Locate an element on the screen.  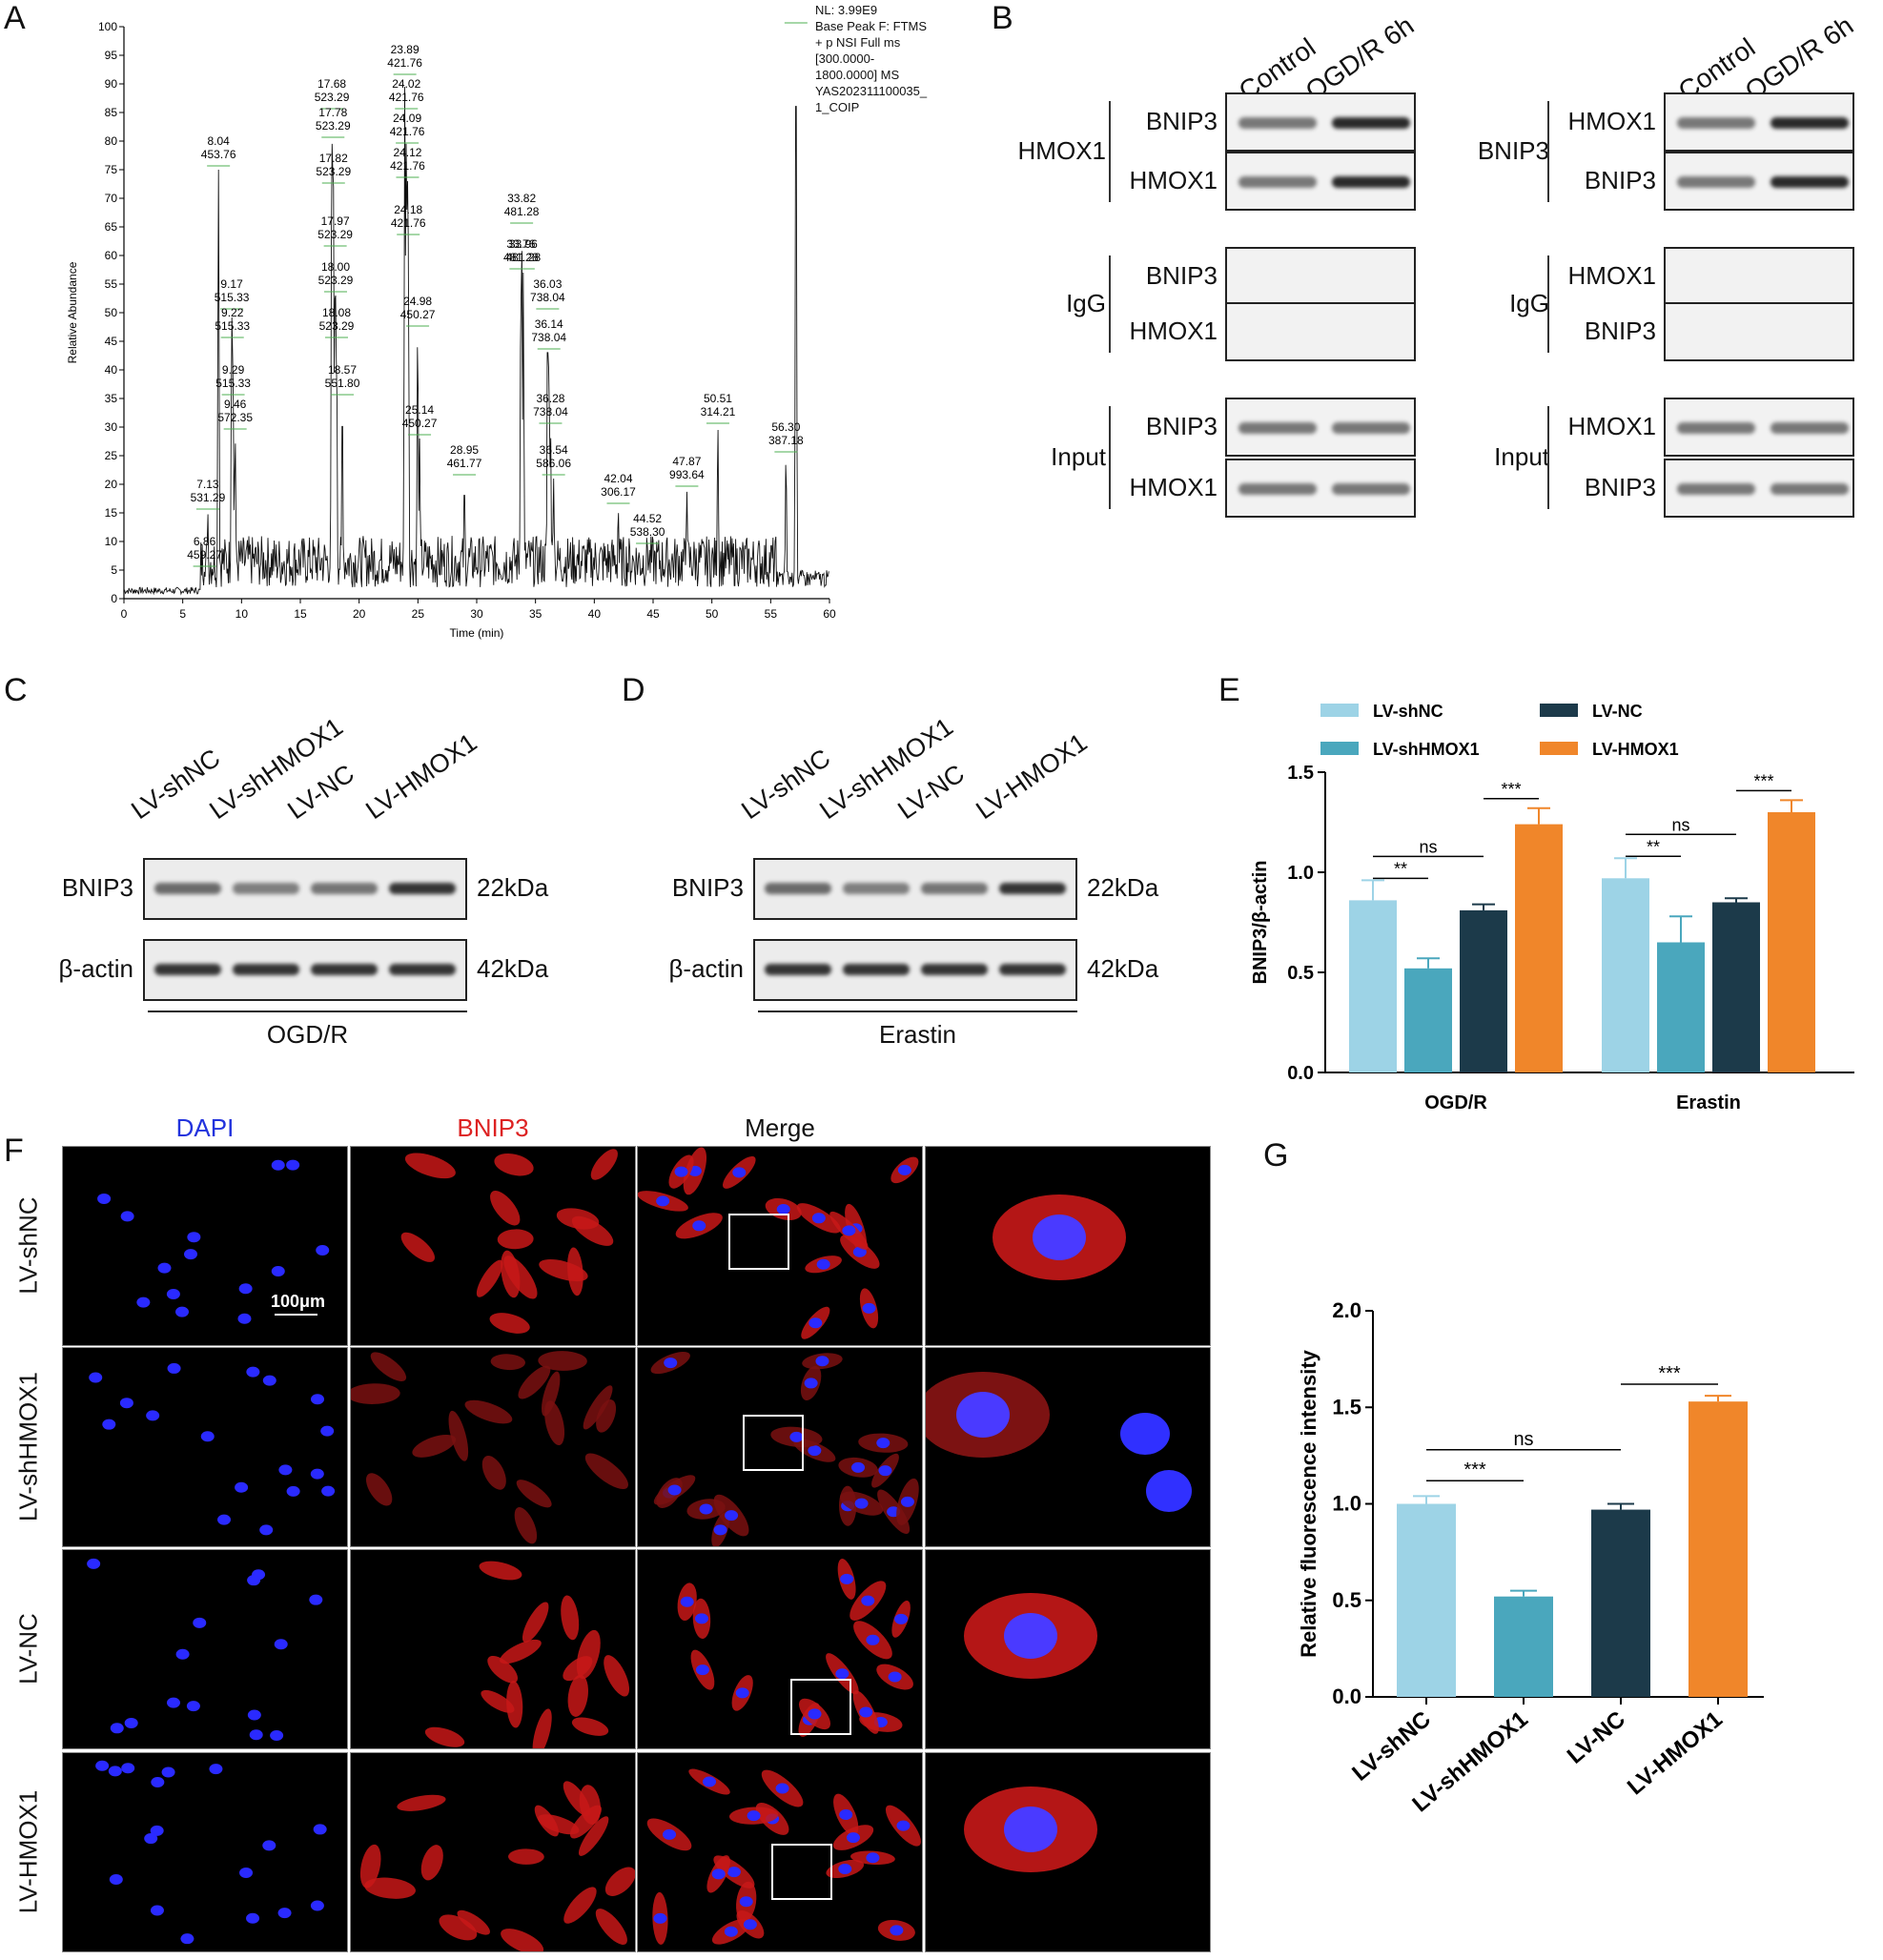
x-tick-label: LV-NC is located at coordinates (1596, 1737).